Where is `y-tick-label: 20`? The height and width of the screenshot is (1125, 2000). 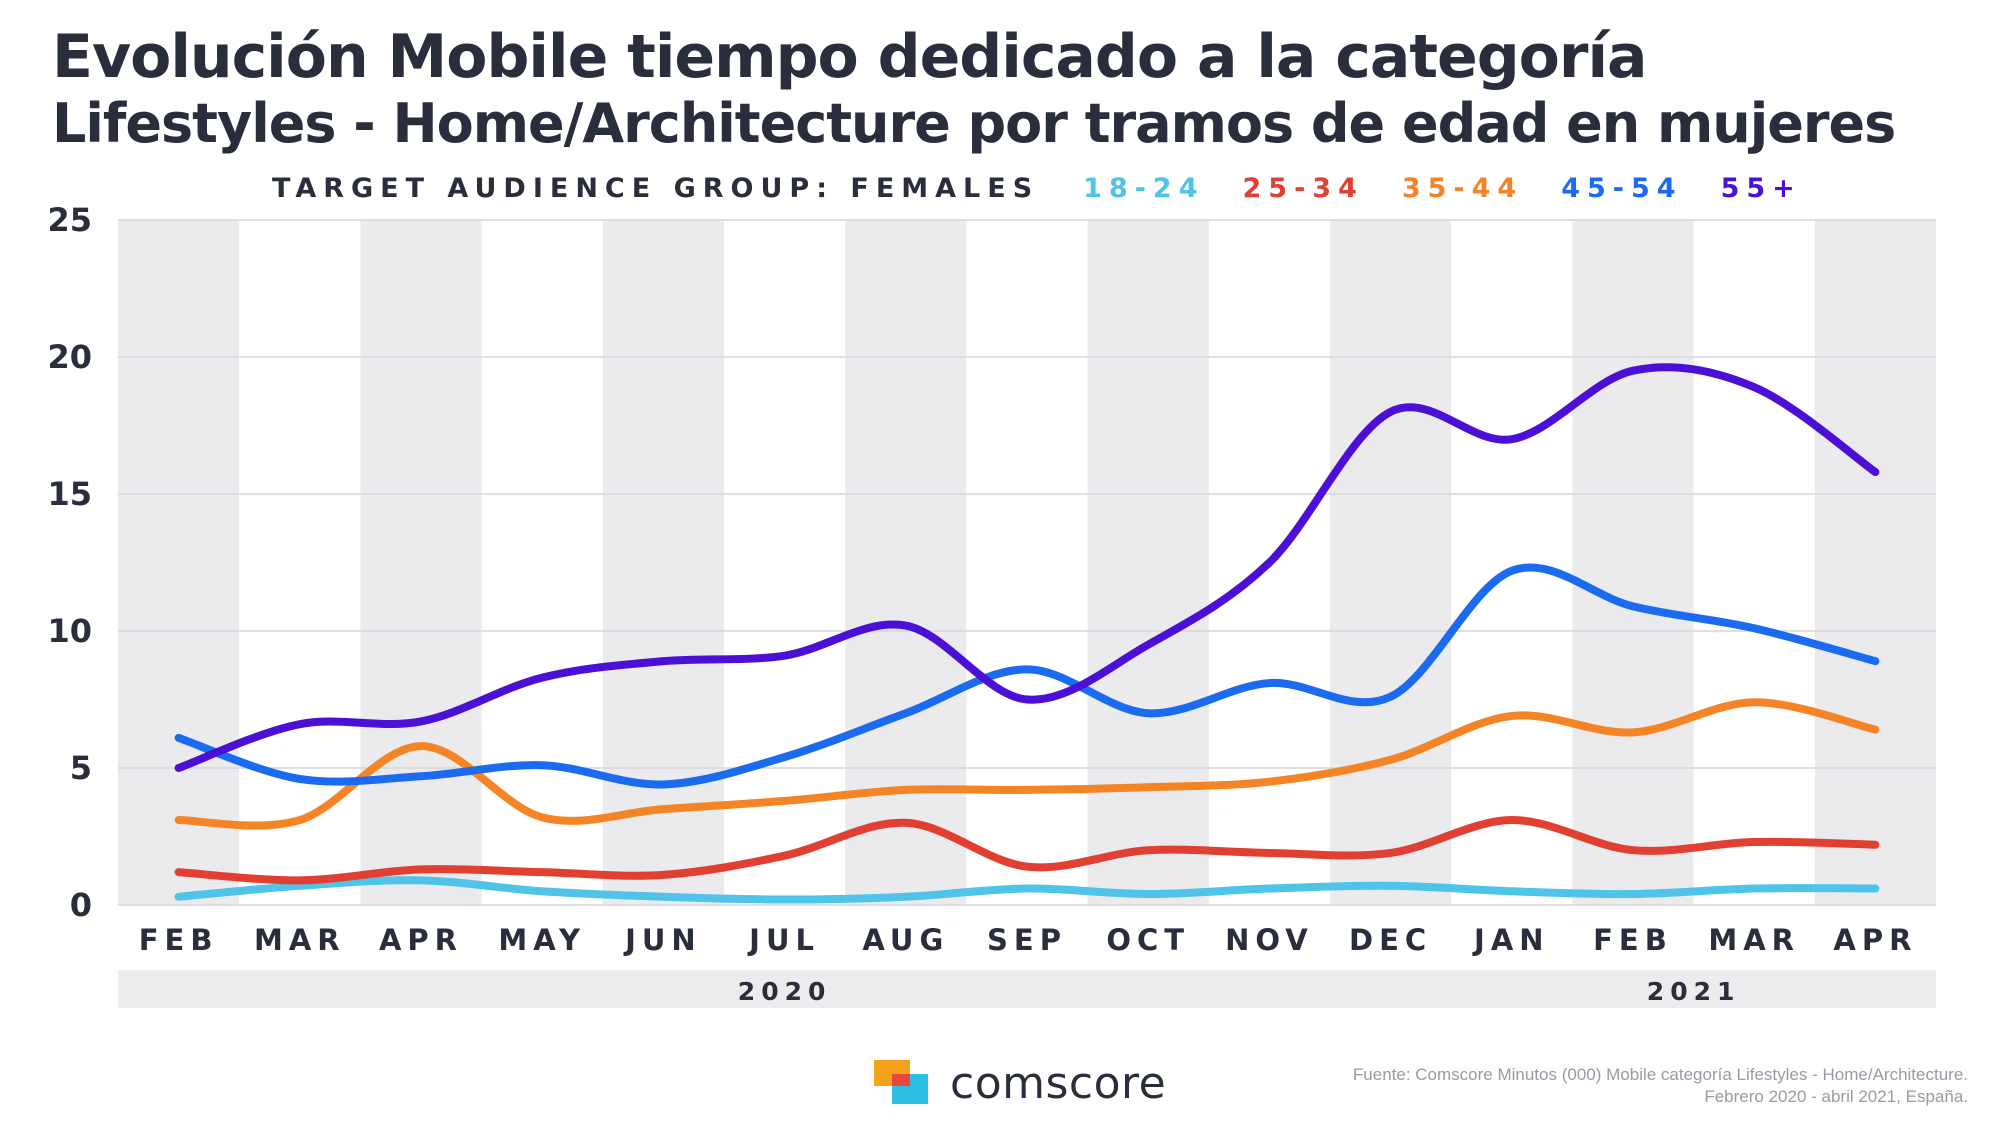
y-tick-label: 20 is located at coordinates (69, 357).